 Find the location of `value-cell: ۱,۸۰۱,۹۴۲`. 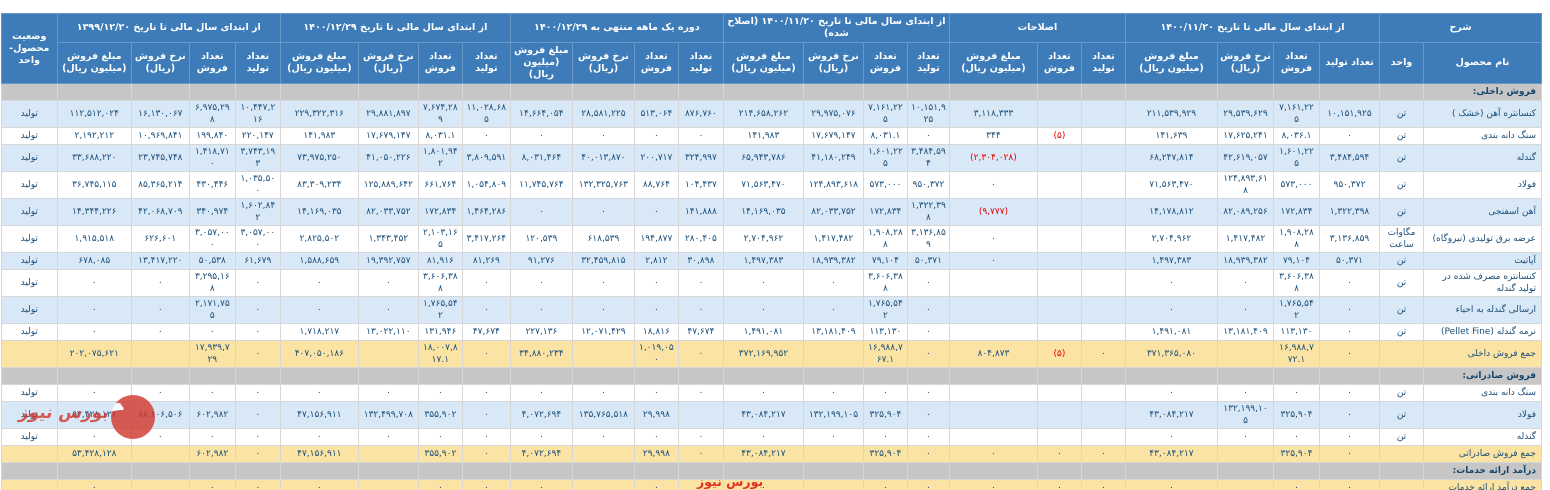

value-cell: ۱,۸۰۱,۹۴۲ is located at coordinates (440, 158).